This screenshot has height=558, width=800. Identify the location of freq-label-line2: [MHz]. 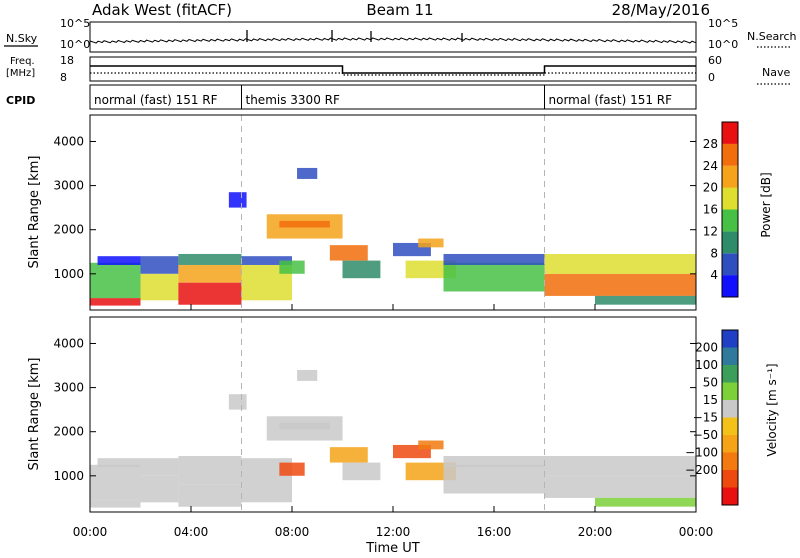
(20, 73).